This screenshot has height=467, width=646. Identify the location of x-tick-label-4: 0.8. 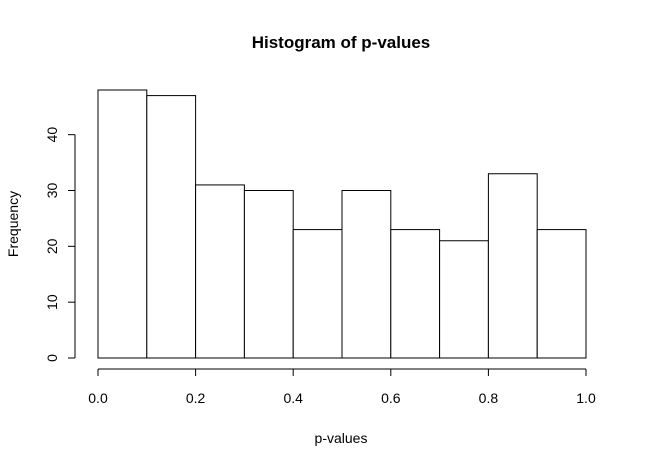
(489, 398).